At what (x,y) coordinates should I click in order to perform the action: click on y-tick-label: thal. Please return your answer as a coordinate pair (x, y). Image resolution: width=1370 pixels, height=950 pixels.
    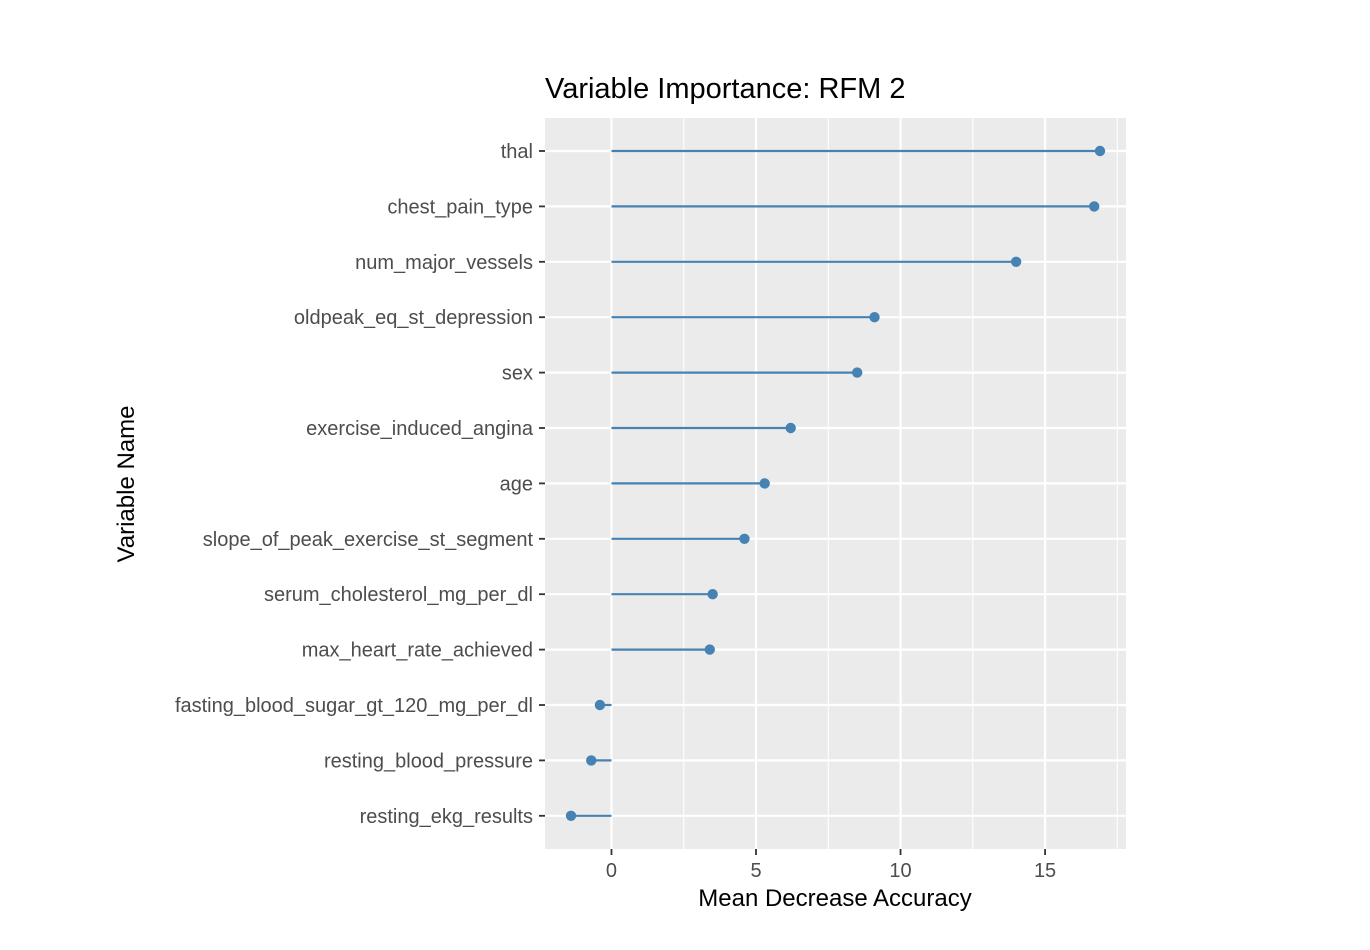
    Looking at the image, I should click on (517, 152).